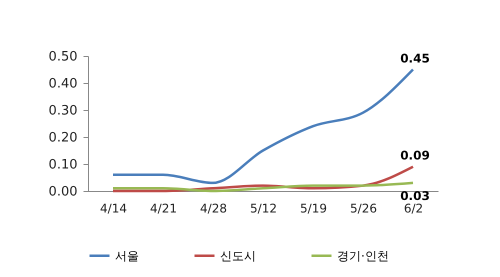 This screenshot has width=500, height=277. What do you see at coordinates (63, 84) in the screenshot?
I see `y-tick-label: 0.40` at bounding box center [63, 84].